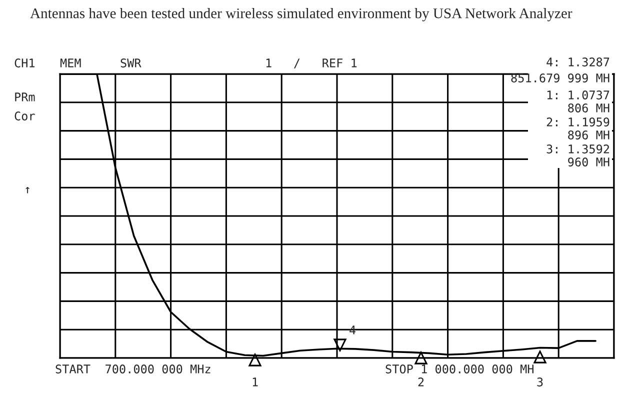  Describe the element at coordinates (311, 63) in the screenshot. I see `text: 1 / REF 1` at that location.